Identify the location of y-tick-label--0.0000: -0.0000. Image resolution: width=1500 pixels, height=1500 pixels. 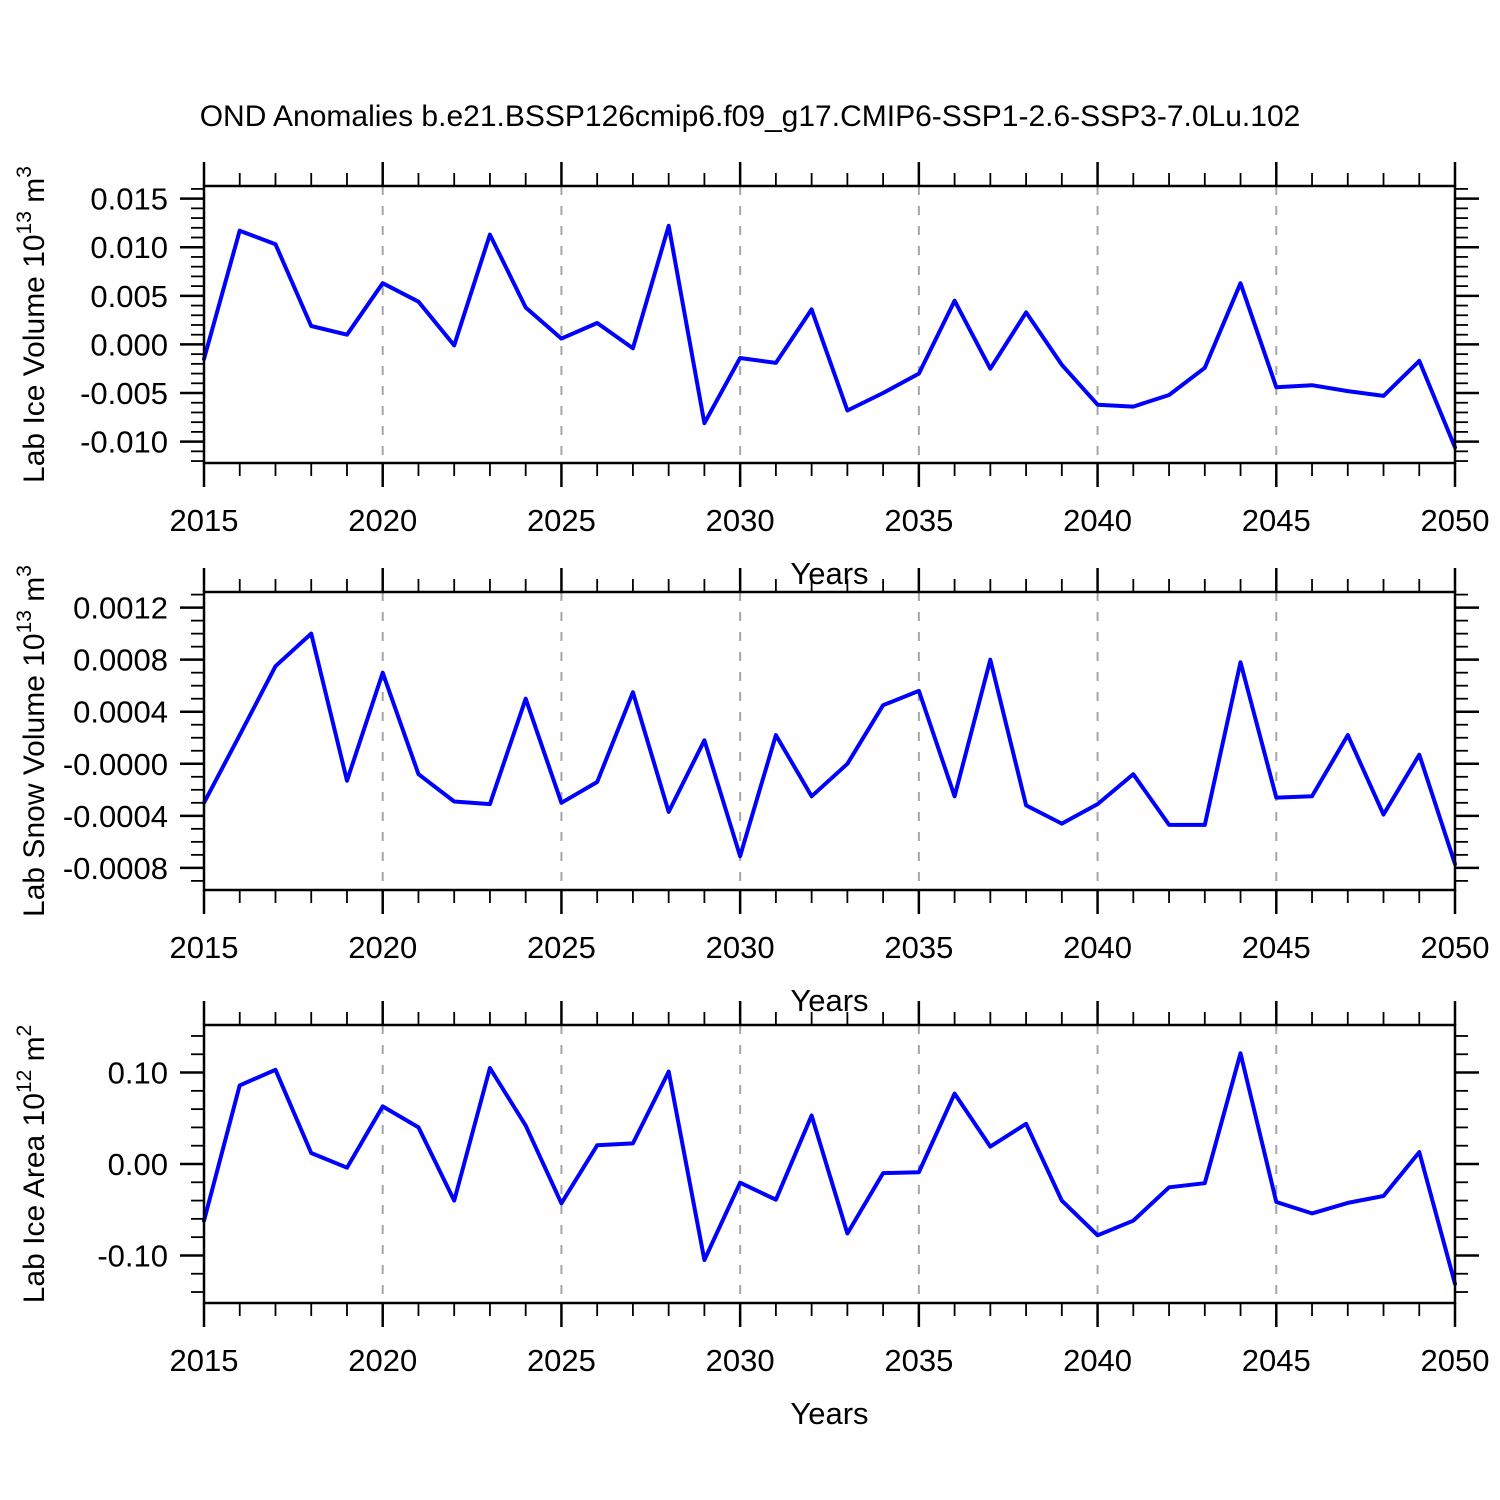
(115, 764).